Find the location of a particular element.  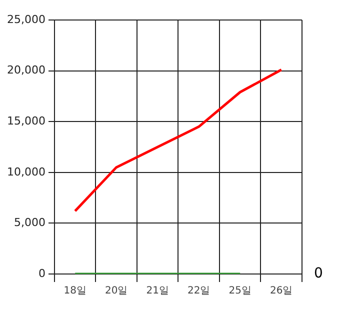

x-tick-label: 20일 is located at coordinates (116, 291).